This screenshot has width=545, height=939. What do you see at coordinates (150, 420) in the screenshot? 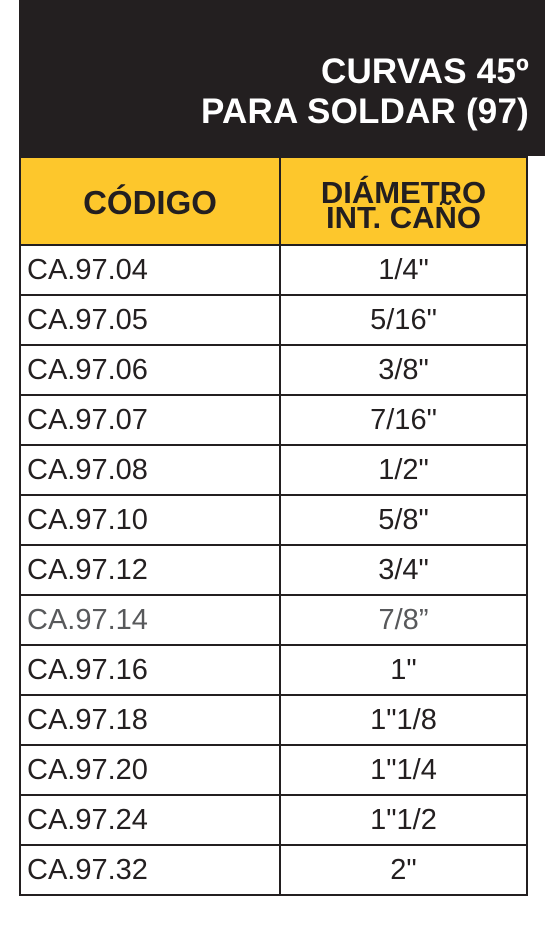
I see `cell-code: CA.97.07` at bounding box center [150, 420].